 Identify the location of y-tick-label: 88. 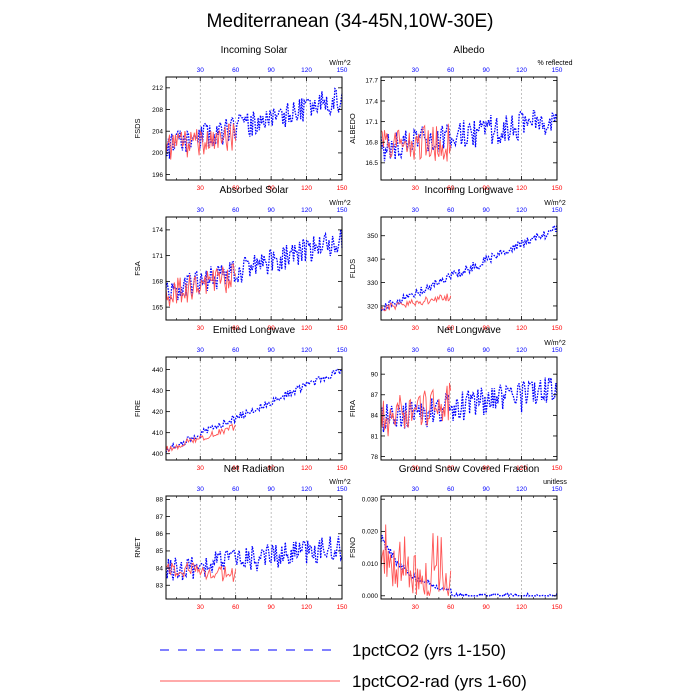
(160, 500).